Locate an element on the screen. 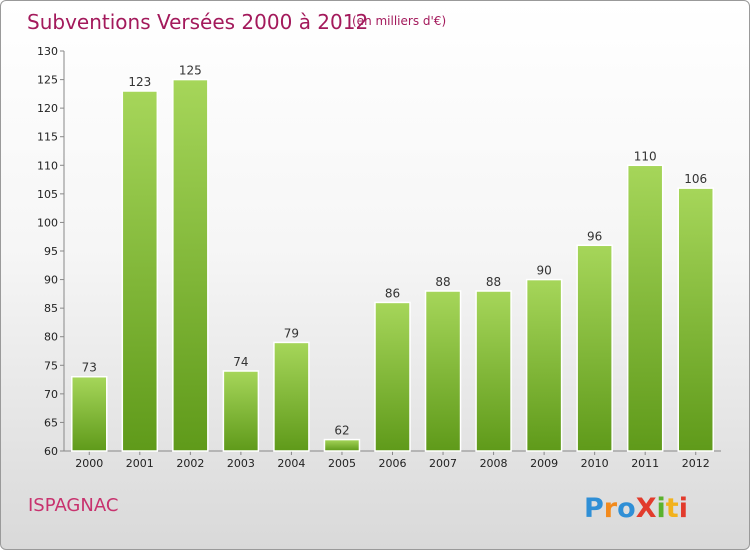  data-label: 74 is located at coordinates (240, 362).